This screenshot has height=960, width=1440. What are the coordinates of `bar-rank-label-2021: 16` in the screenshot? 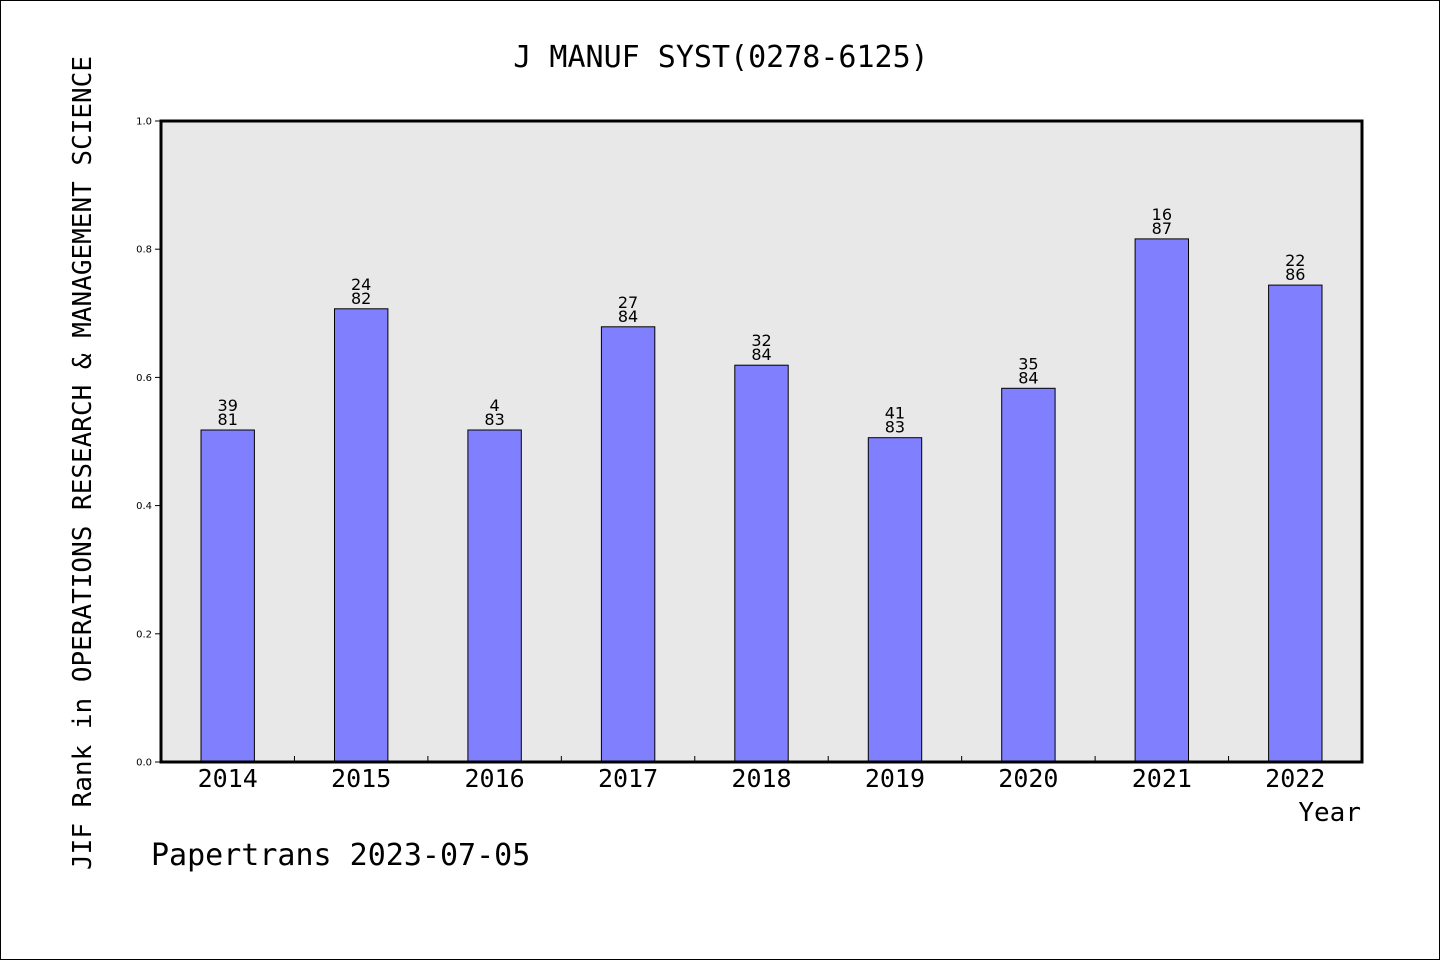 It's located at (1162, 214).